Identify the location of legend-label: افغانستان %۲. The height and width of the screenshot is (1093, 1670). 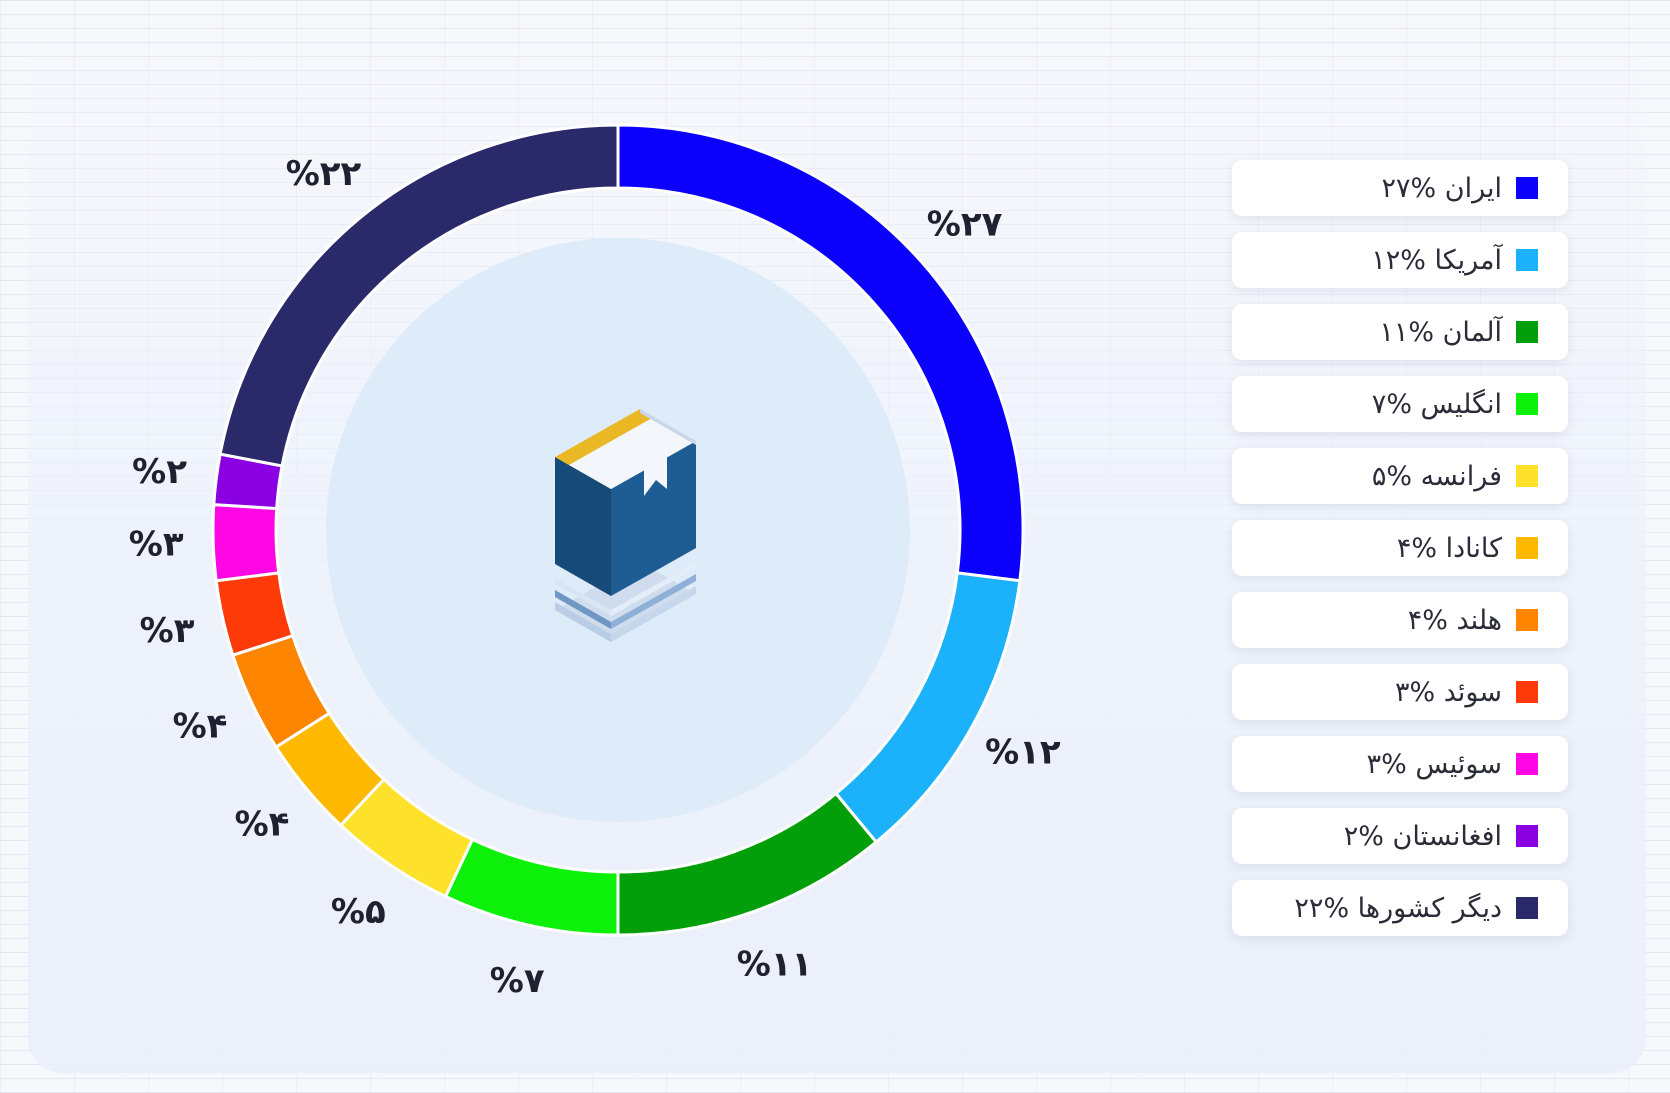
(1422, 836).